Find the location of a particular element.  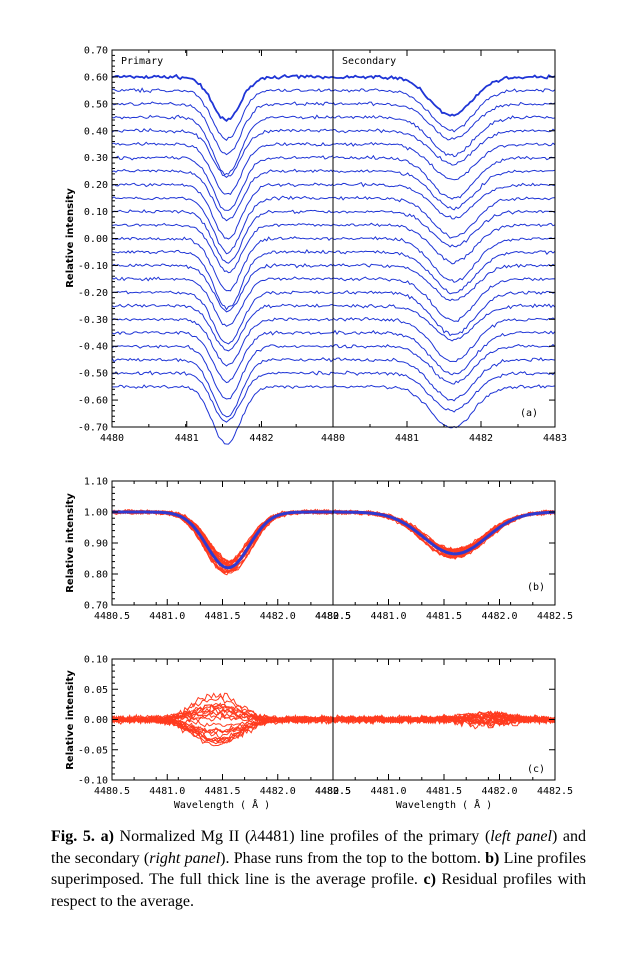

y-tick-label: 0.50 is located at coordinates (96, 104).